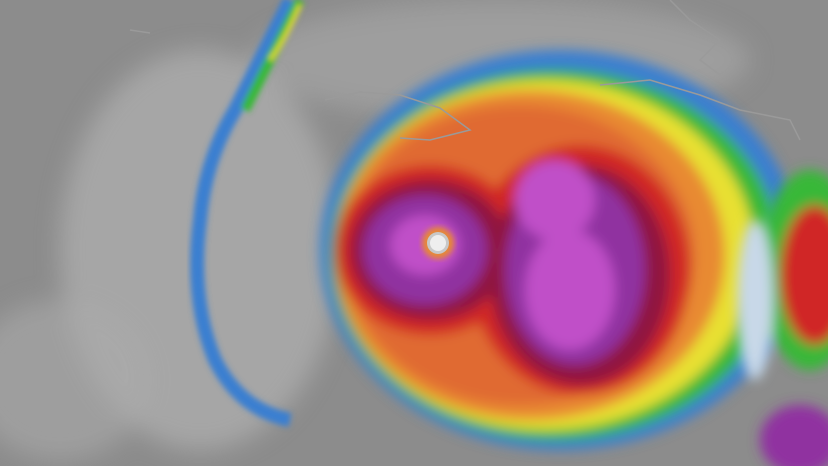  What do you see at coordinates (782, 318) in the screenshot?
I see `east-band` at bounding box center [782, 318].